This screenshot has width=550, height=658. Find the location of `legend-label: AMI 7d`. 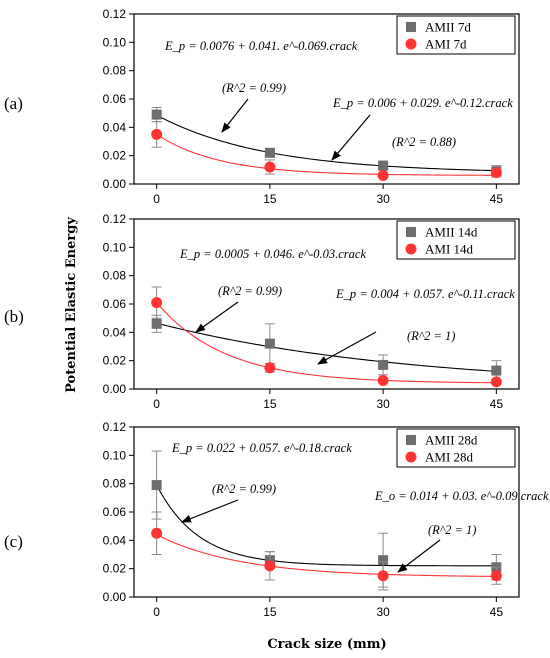

legend-label: AMI 7d is located at coordinates (446, 44).